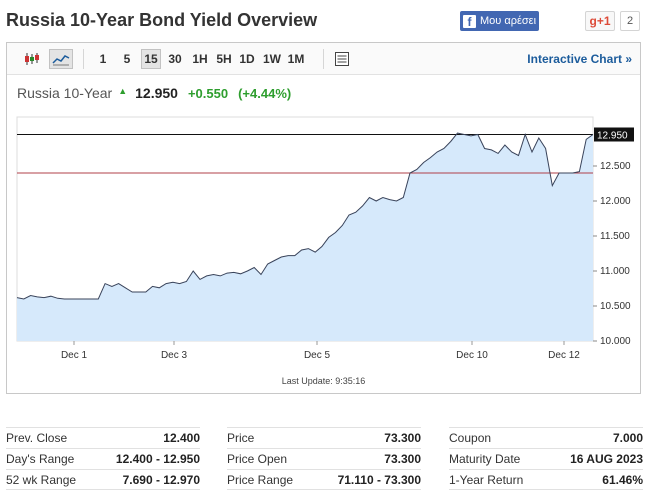 The height and width of the screenshot is (503, 647). What do you see at coordinates (323, 59) in the screenshot?
I see `chart-toolbar: Interactive Chart » 1 5 15 30 1H 5H 1D 1W 1M` at bounding box center [323, 59].